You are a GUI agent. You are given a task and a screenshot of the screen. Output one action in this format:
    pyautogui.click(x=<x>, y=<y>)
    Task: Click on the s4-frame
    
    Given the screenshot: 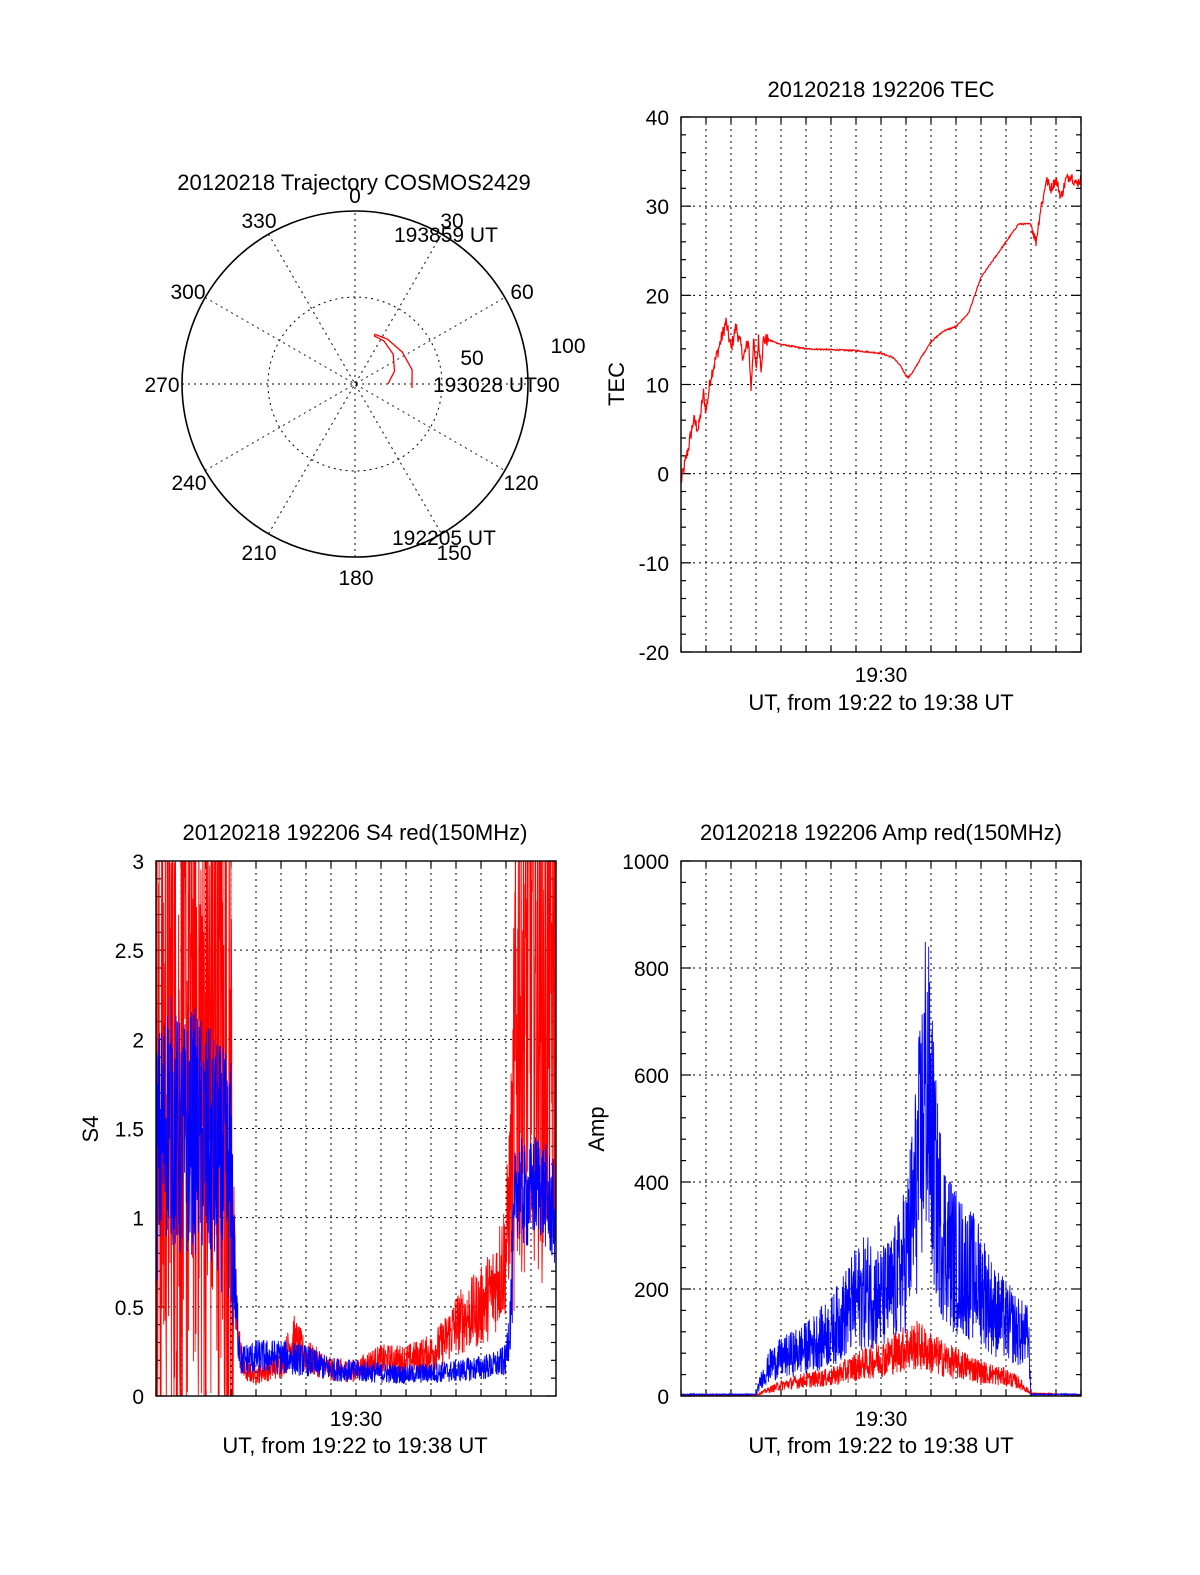 What is the action you would take?
    pyautogui.click(x=356, y=1128)
    